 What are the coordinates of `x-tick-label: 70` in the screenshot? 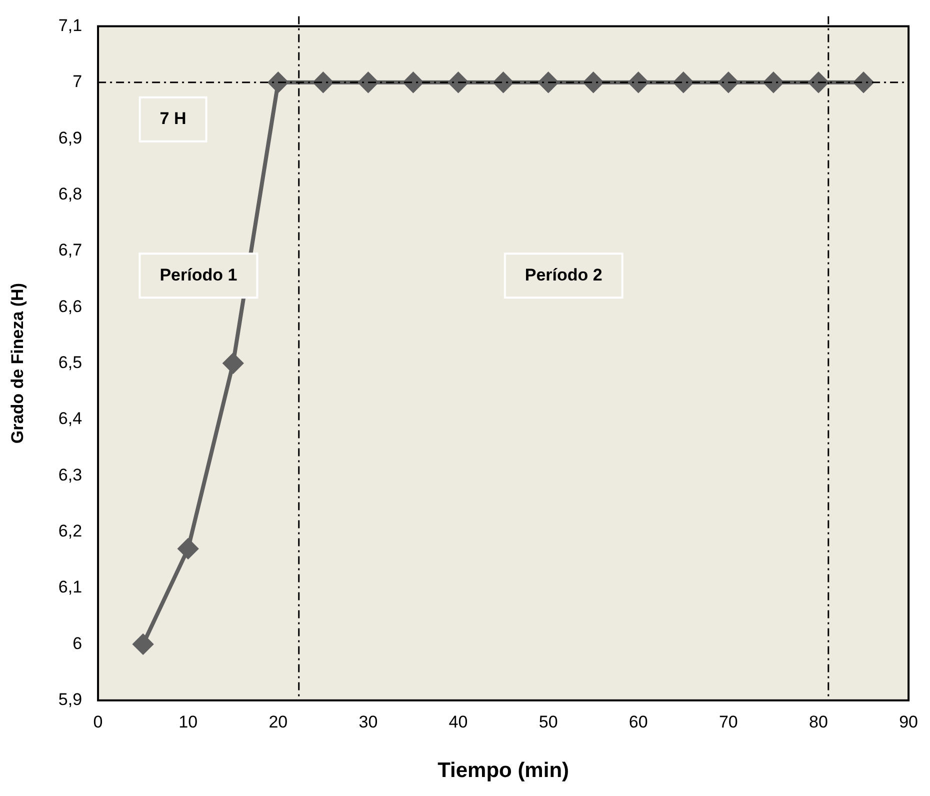 It's located at (728, 722).